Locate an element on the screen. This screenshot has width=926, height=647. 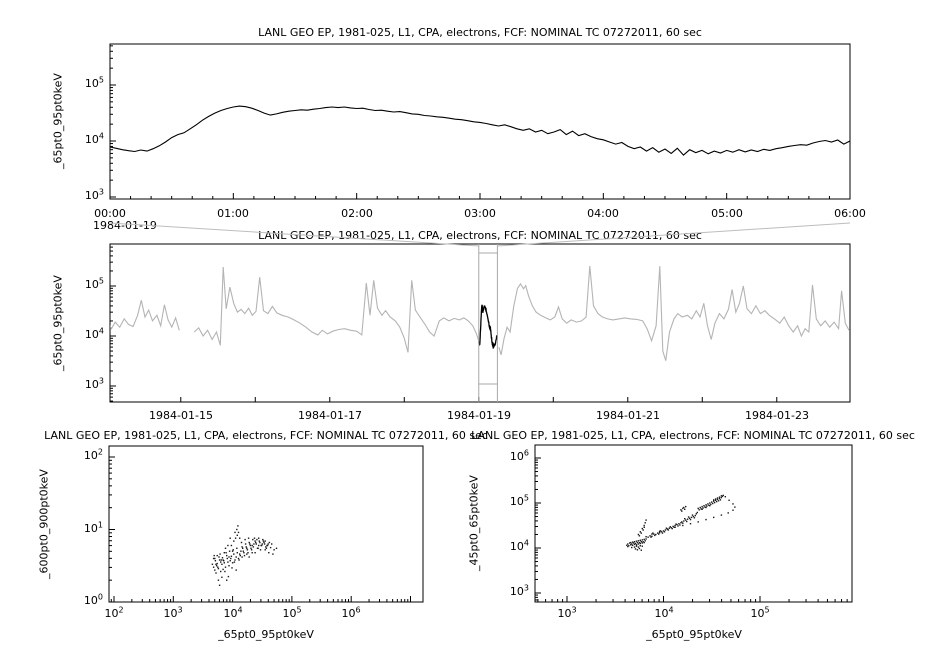
context-y-axis-label: _65pt0_95pt0keV is located at coordinates (58, 323).